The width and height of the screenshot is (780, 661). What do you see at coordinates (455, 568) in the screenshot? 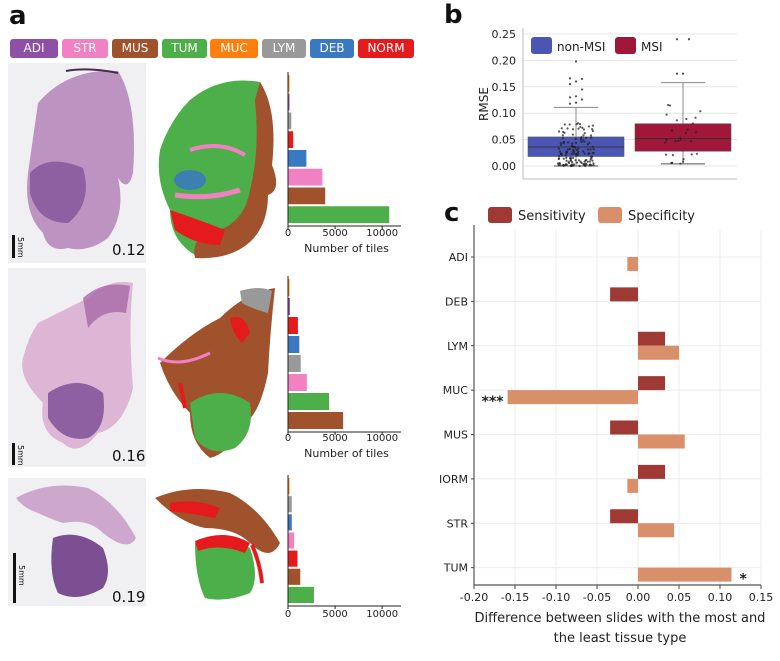
I see `y-tick-label: TUM` at bounding box center [455, 568].